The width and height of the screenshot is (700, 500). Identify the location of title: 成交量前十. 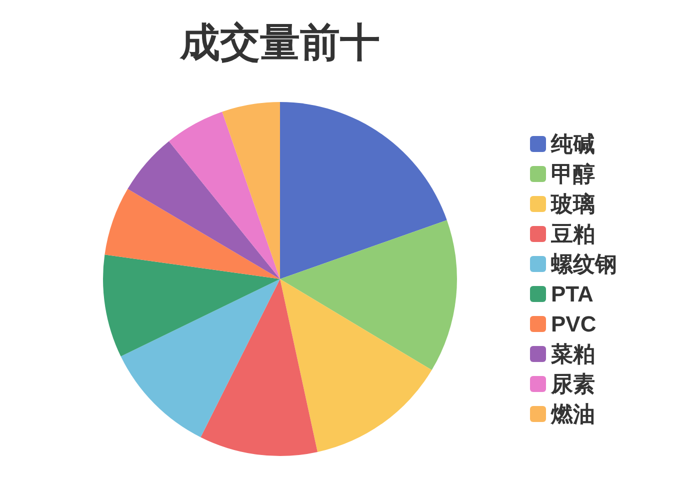
(280, 43).